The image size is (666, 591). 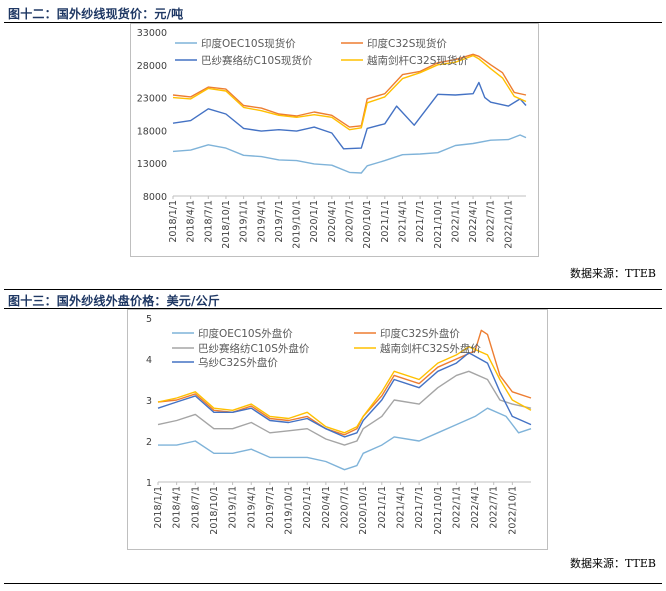 What do you see at coordinates (407, 43) in the screenshot?
I see `chart1-legend-label-2: 印度C32S现货价` at bounding box center [407, 43].